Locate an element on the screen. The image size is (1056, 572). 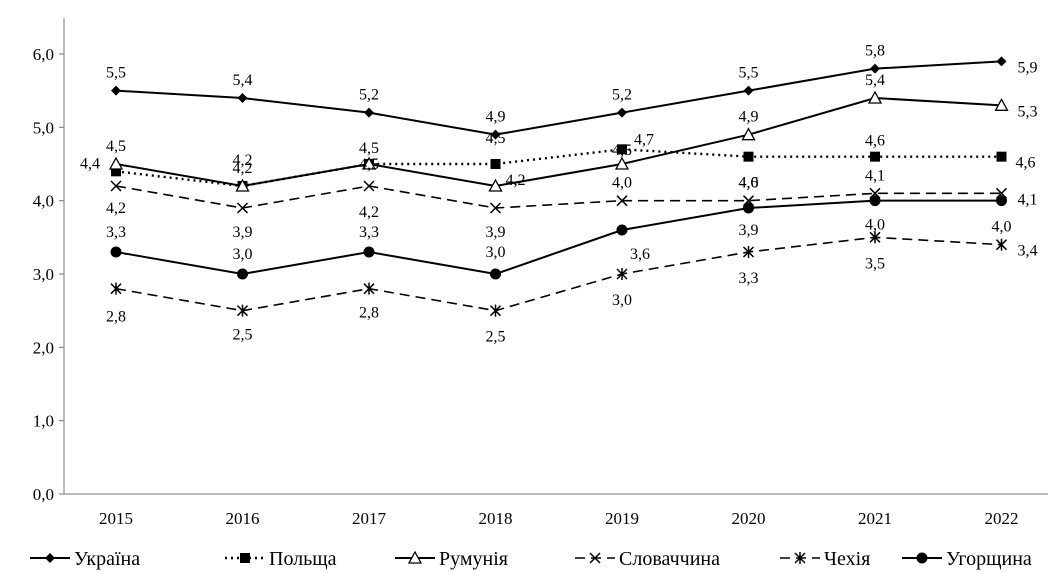
data-label: 3,5 is located at coordinates (875, 263).